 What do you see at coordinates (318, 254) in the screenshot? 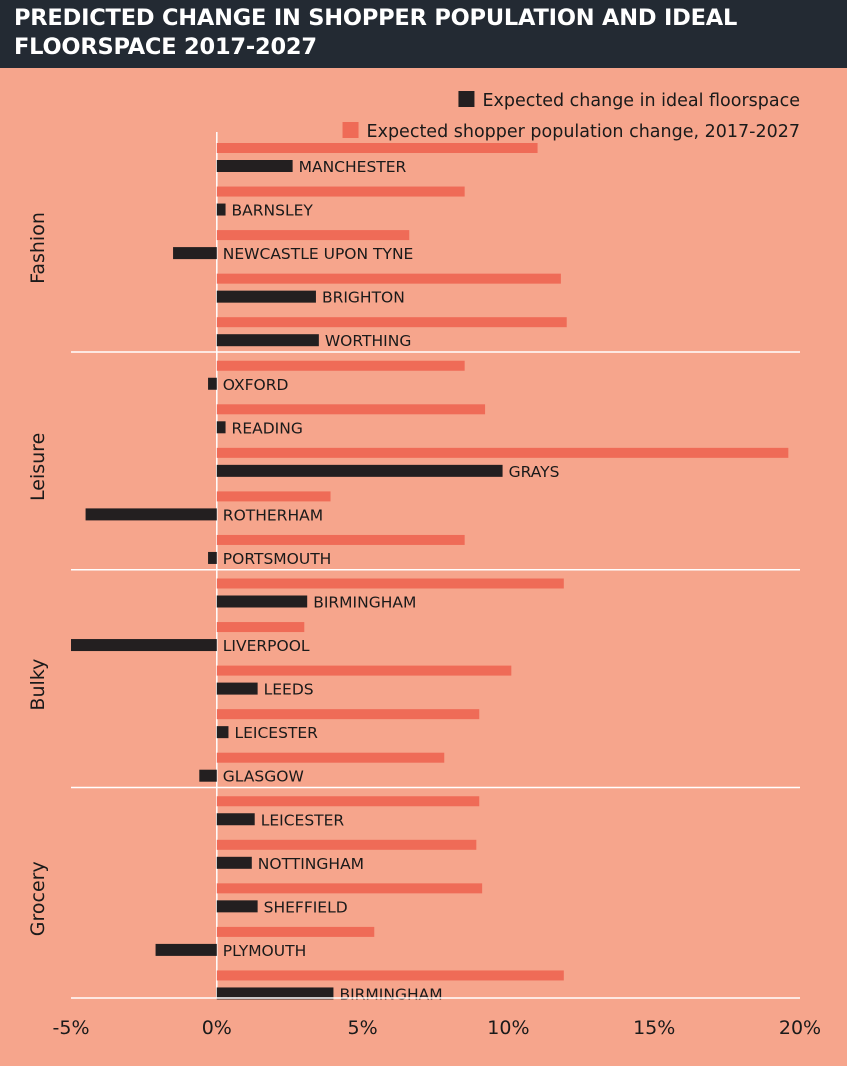
I see `city-label: NEWCASTLE UPON TYNE` at bounding box center [318, 254].